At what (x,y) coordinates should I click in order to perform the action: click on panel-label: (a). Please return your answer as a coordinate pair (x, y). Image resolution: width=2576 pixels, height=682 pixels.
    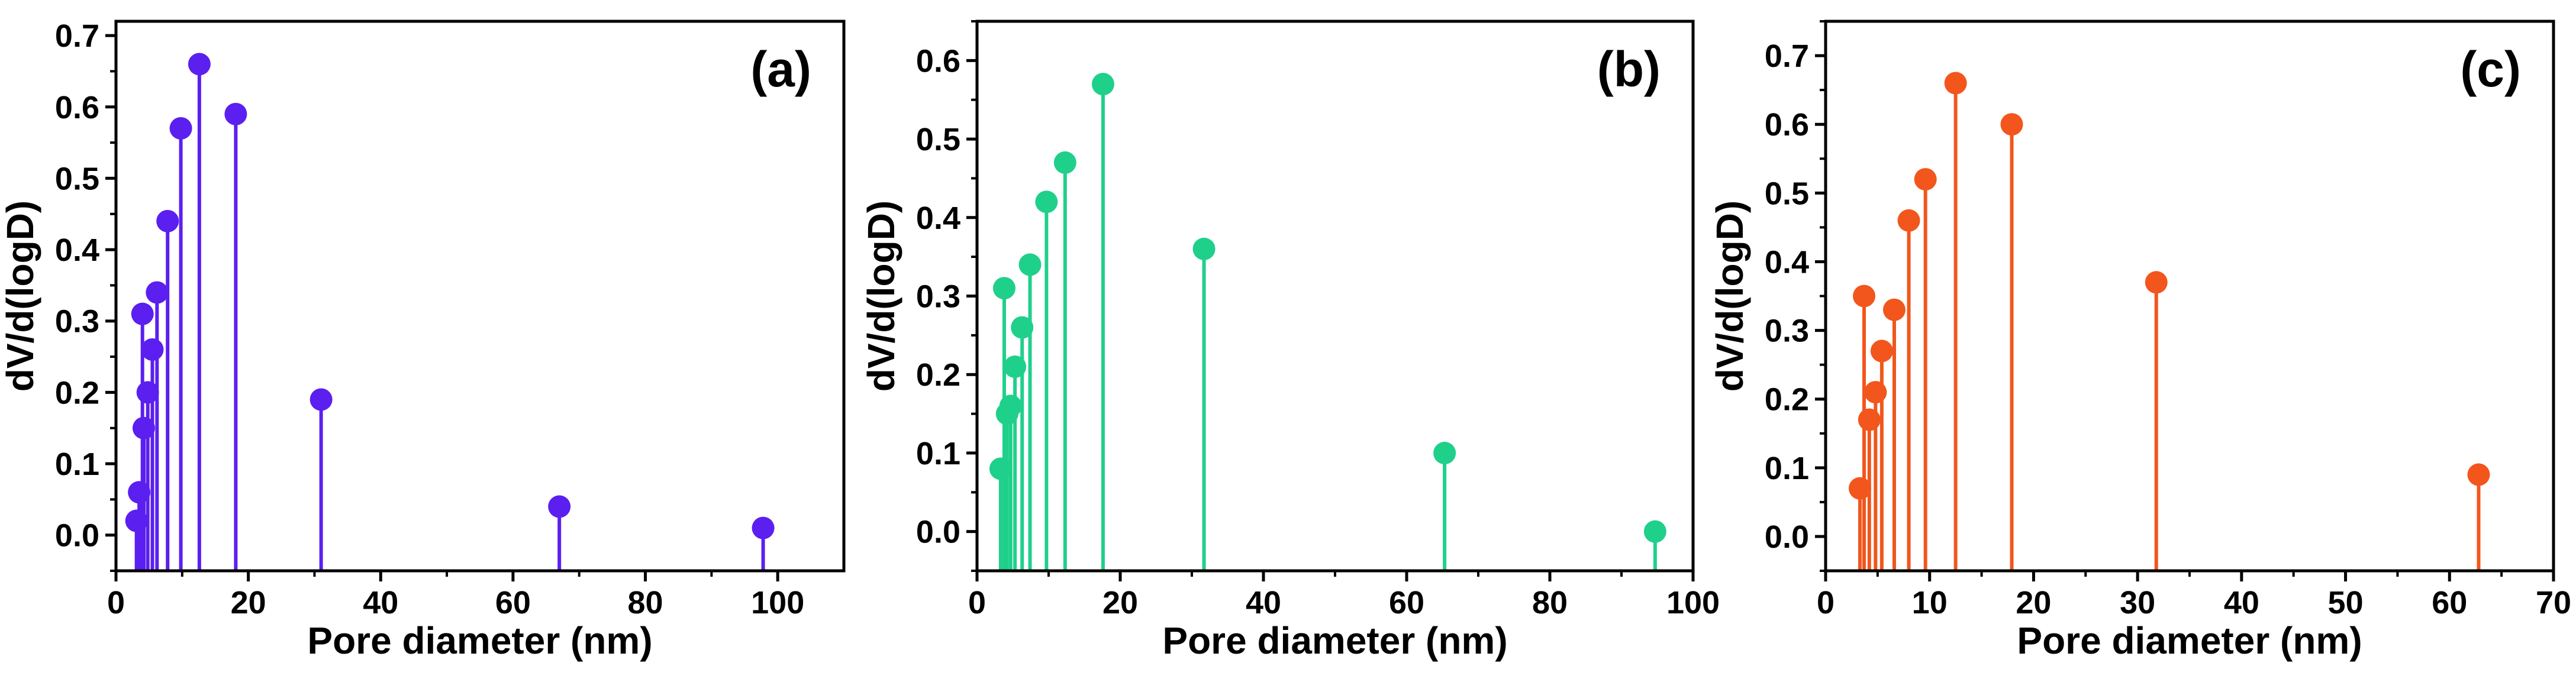
    Looking at the image, I should click on (780, 69).